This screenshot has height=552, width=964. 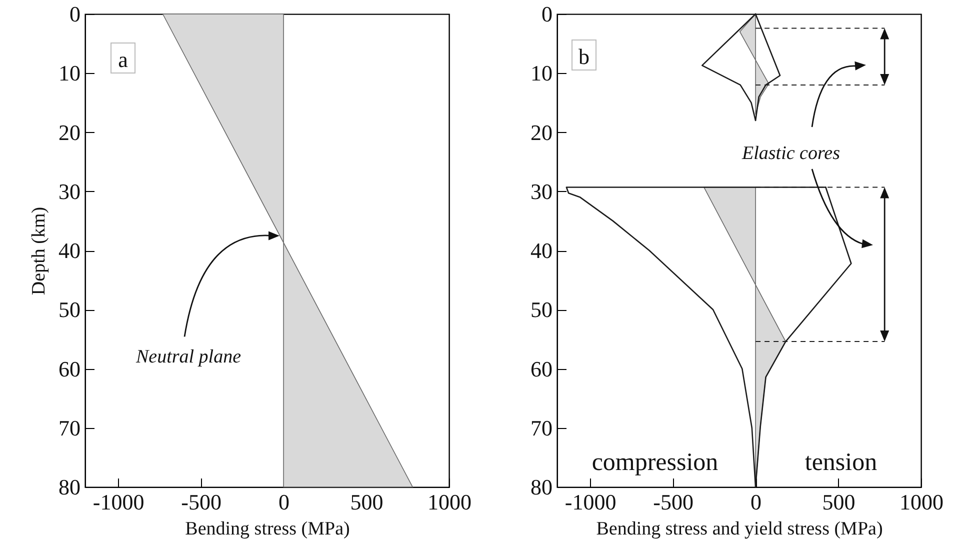 What do you see at coordinates (841, 462) in the screenshot?
I see `annotation: tension` at bounding box center [841, 462].